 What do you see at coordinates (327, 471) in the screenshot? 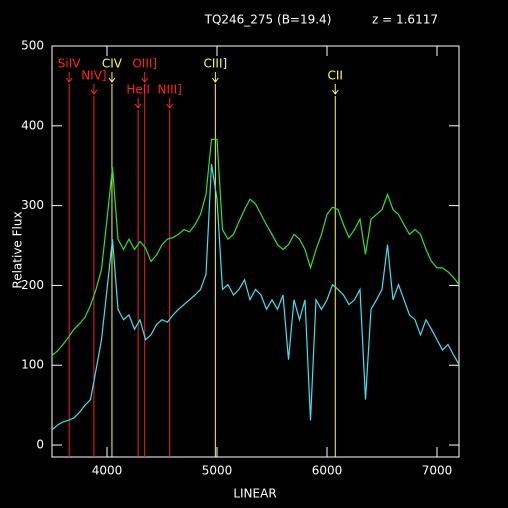
I see `x-tick-label: 6000` at bounding box center [327, 471].